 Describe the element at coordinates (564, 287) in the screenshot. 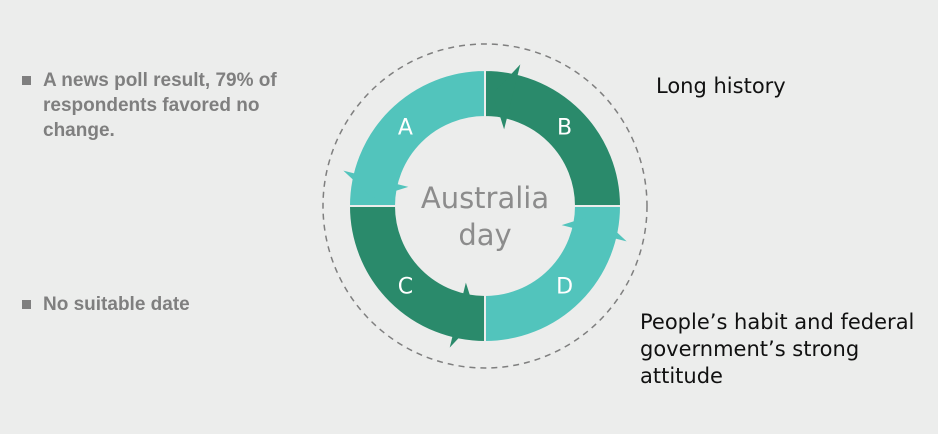

I see `segment-label-d: D` at that location.